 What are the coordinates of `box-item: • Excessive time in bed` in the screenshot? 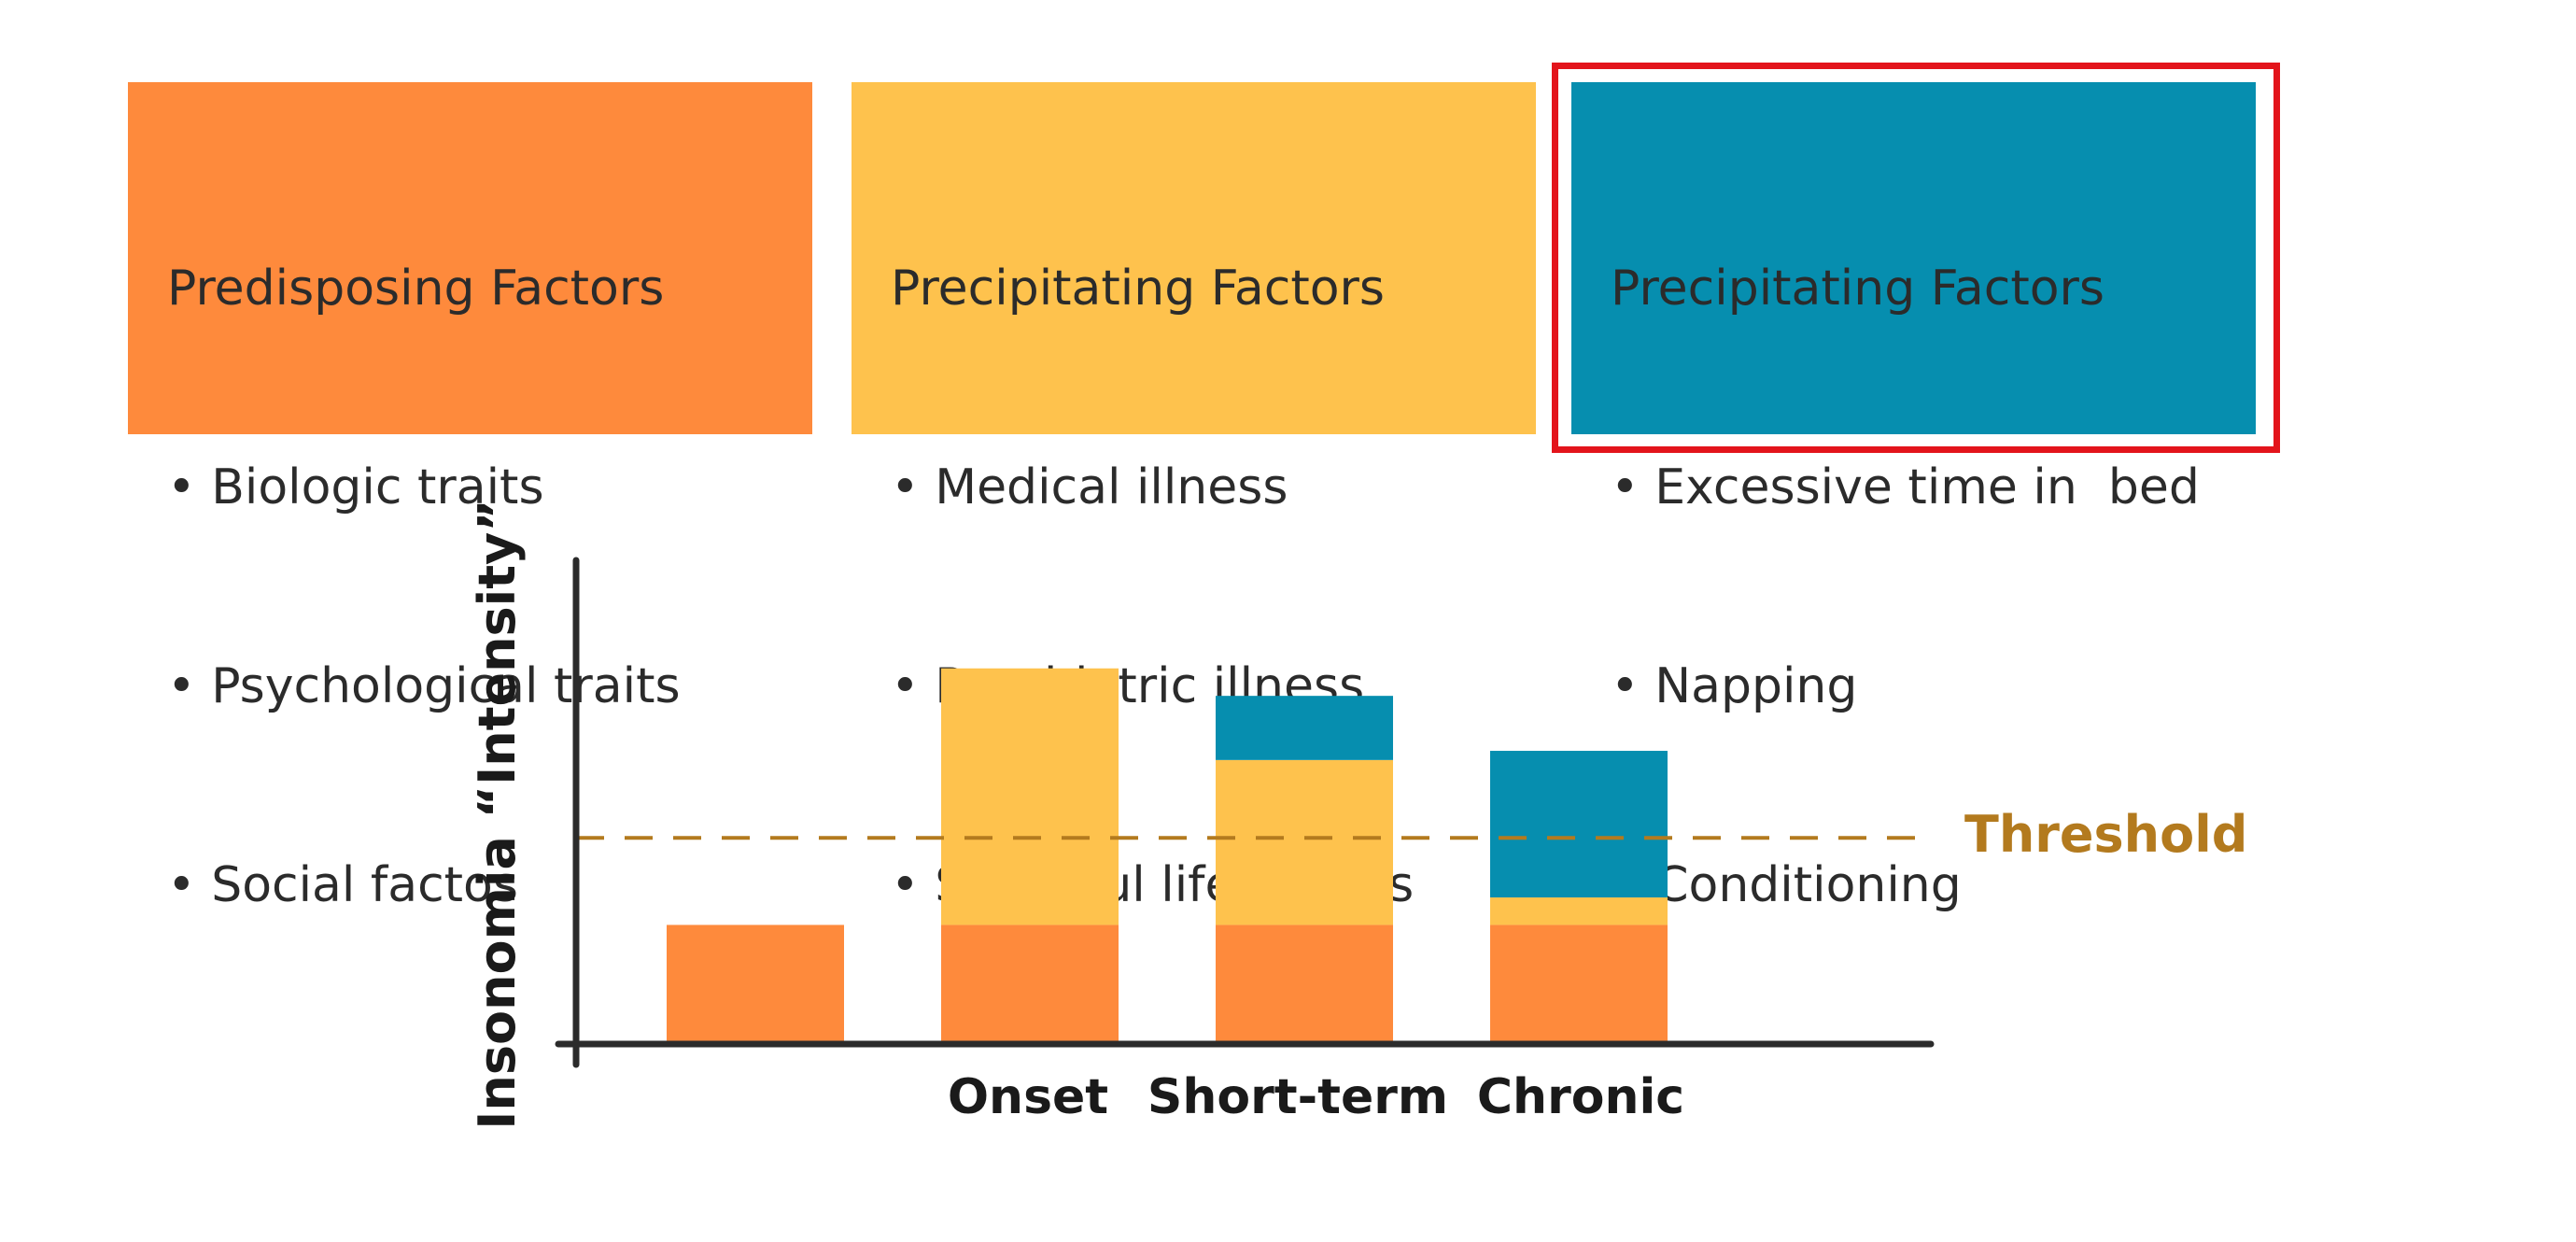 It's located at (1906, 487).